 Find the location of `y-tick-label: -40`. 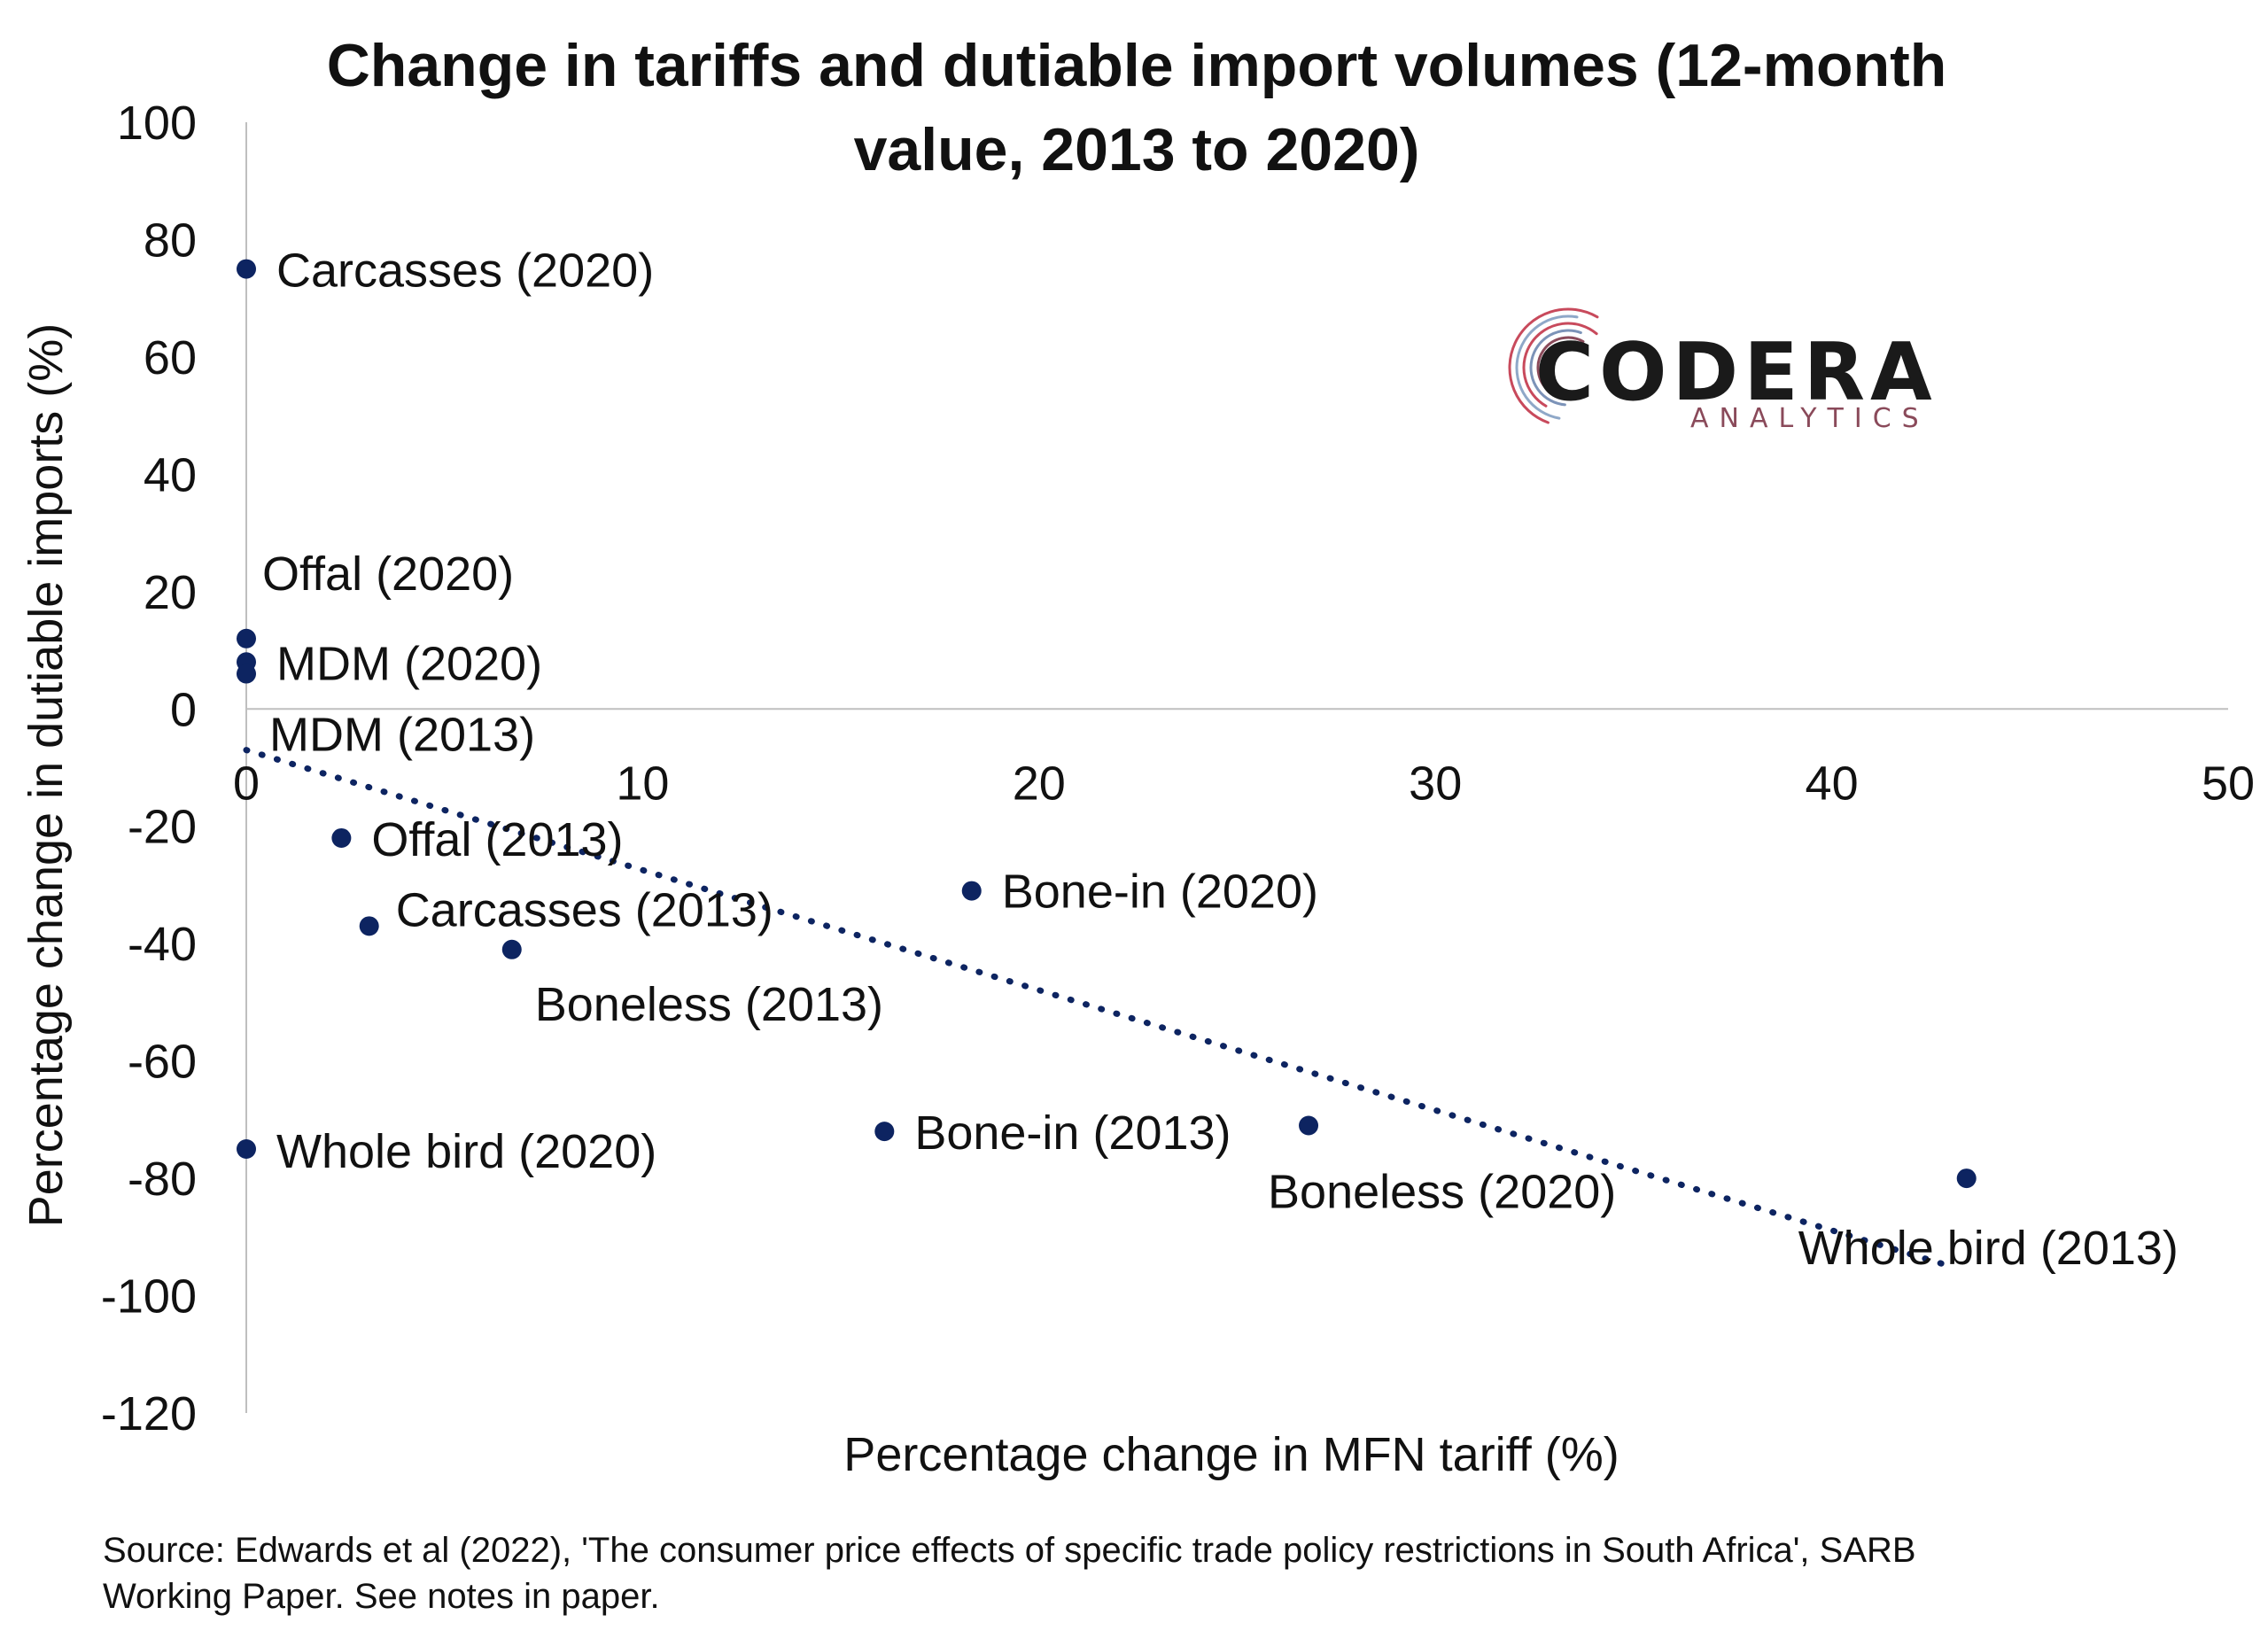

y-tick-label: -40 is located at coordinates (162, 944).